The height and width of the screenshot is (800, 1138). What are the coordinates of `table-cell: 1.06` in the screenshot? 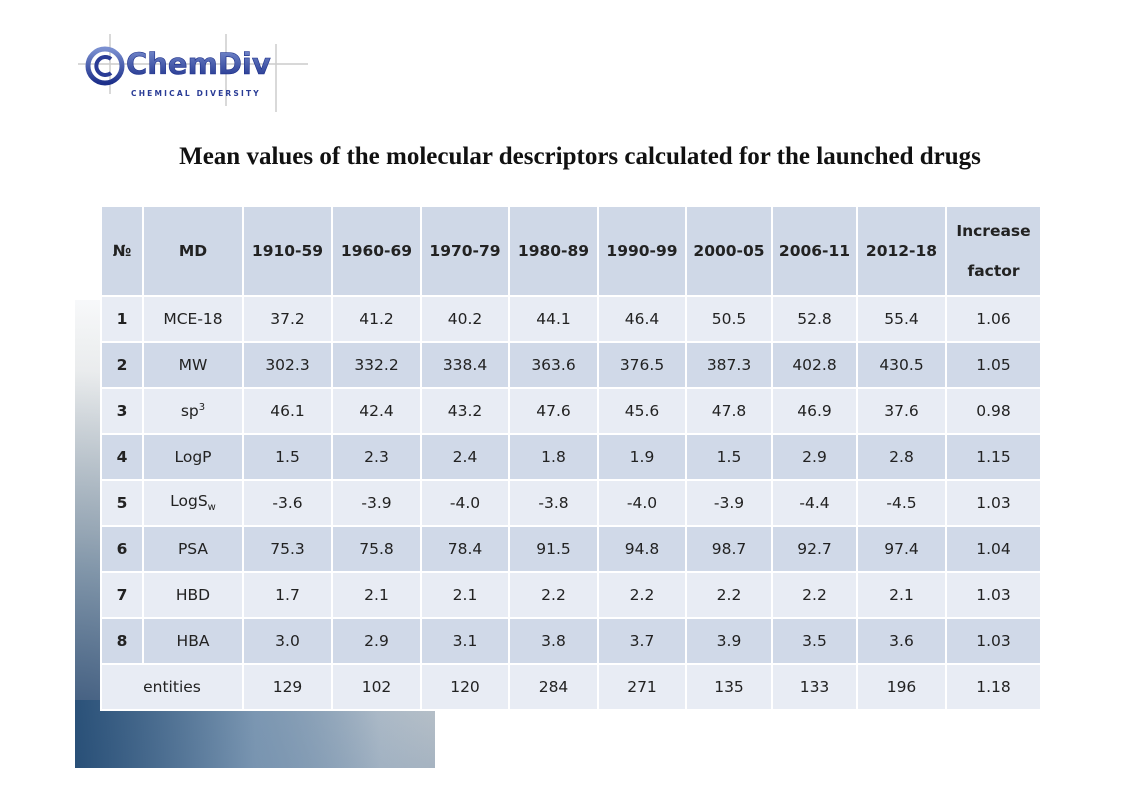 It's located at (993, 319).